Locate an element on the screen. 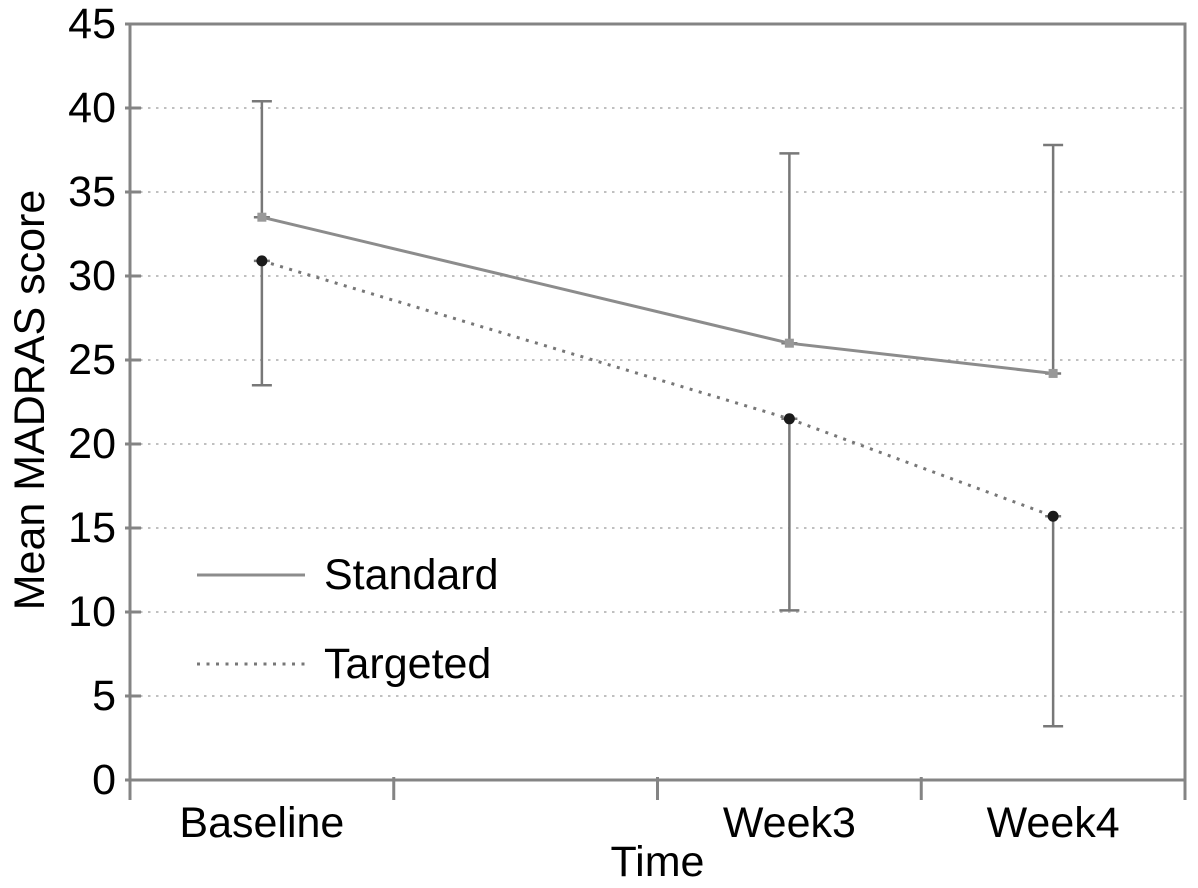 The height and width of the screenshot is (888, 1198). y-tick-label: 20 is located at coordinates (92, 444).